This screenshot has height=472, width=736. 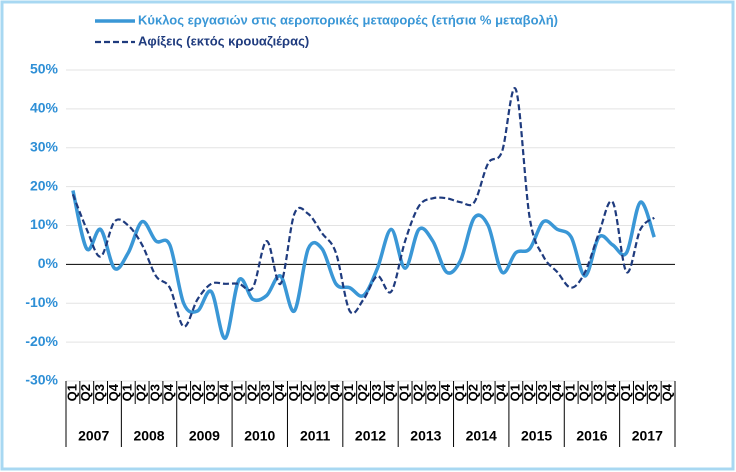 I want to click on group-label: 2008, so click(x=148, y=436).